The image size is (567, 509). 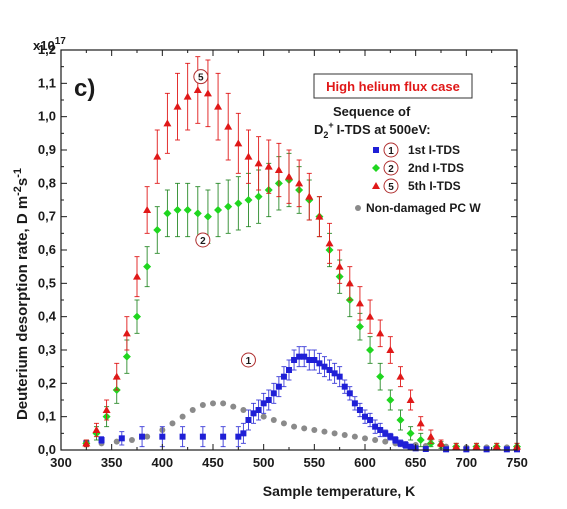 What do you see at coordinates (84, 88) in the screenshot?
I see `panel-label: c)` at bounding box center [84, 88].